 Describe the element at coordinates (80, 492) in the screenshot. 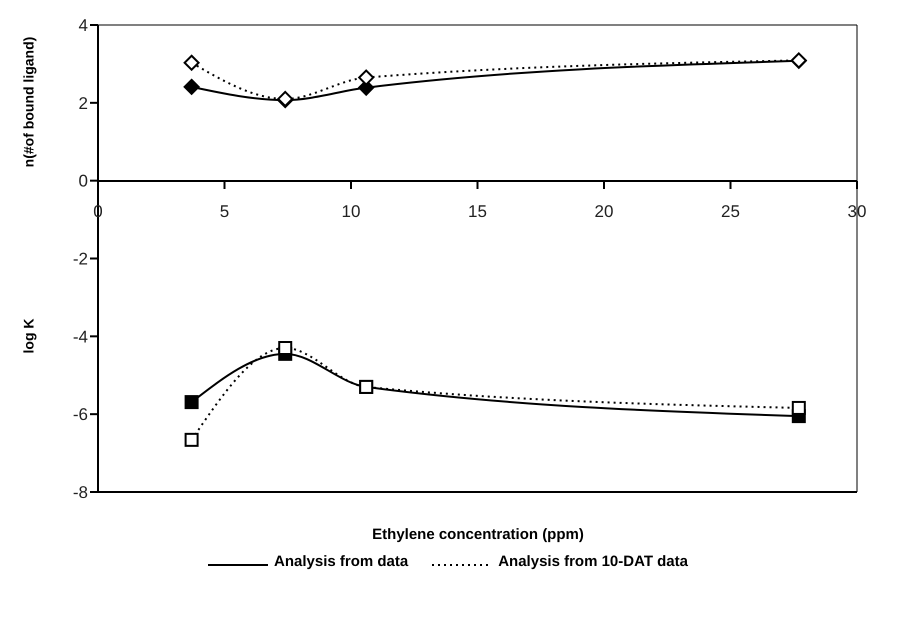

I see `y-tick-label: -8` at that location.